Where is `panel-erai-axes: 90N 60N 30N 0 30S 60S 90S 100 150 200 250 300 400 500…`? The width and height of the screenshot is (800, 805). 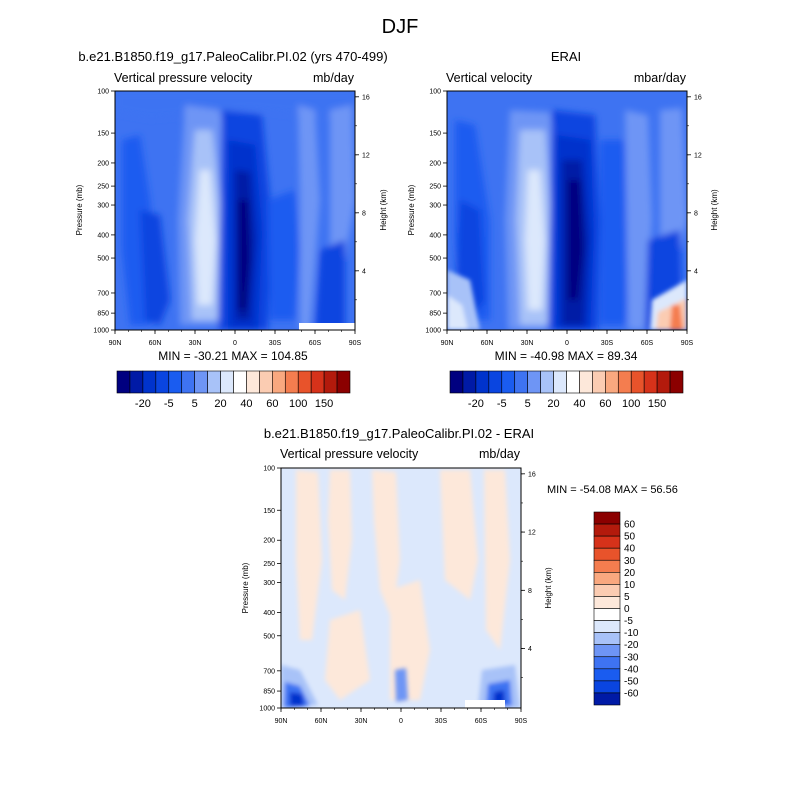 panel-erai-axes: 90N 60N 30N 0 30S 60S 90S 100 150 200 250 300 400 500… is located at coordinates (563, 218).